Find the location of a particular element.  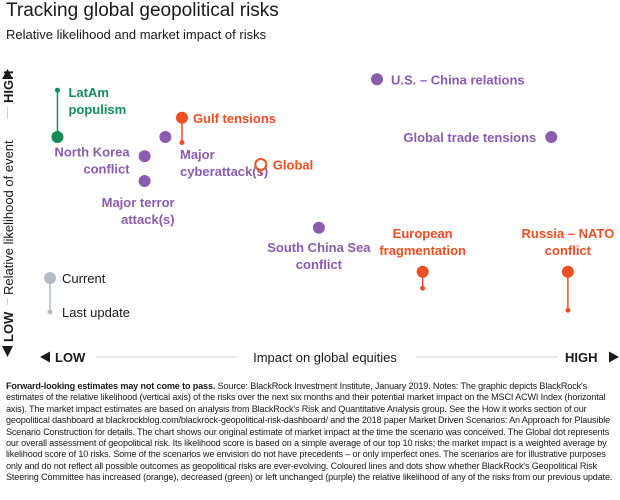

global-point is located at coordinates (261, 164).